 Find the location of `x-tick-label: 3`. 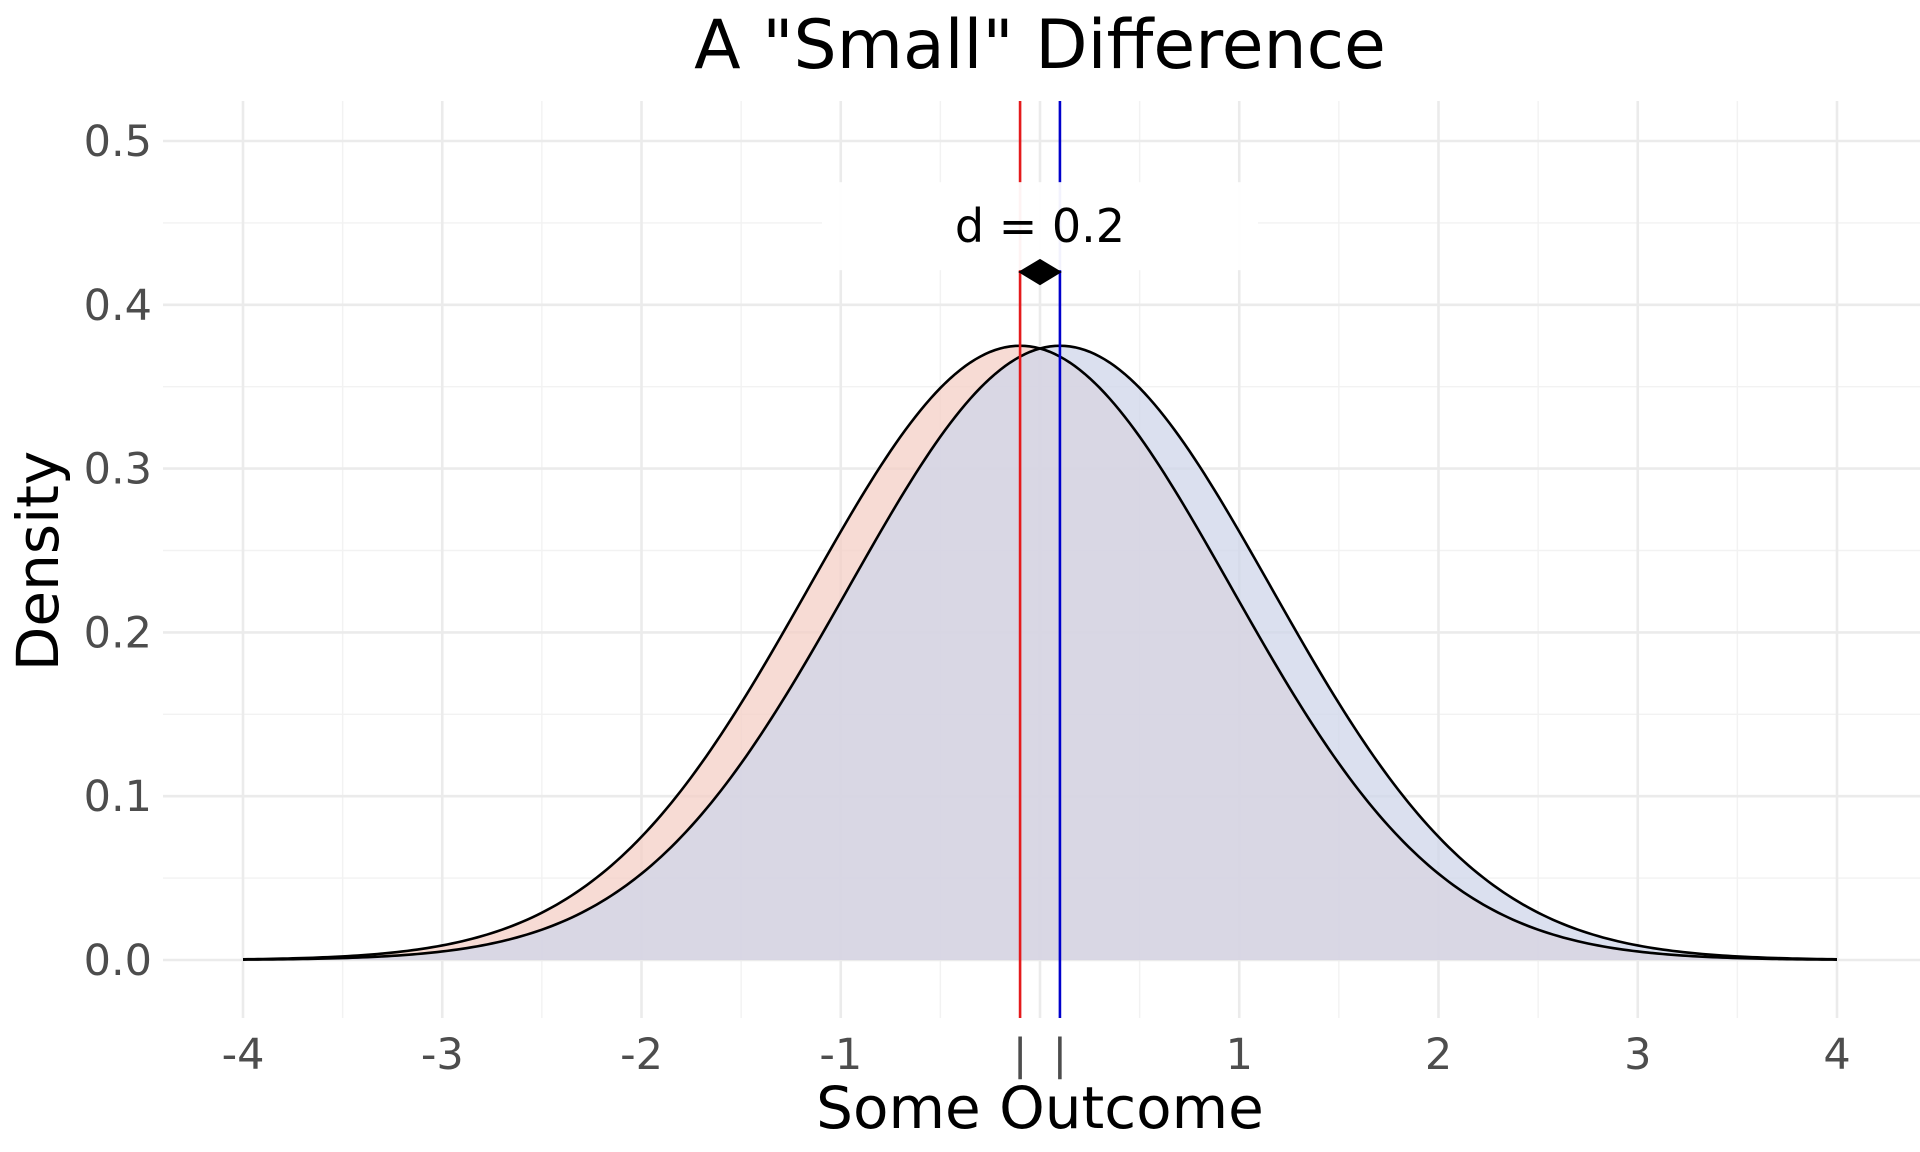

x-tick-label: 3 is located at coordinates (1637, 1055).